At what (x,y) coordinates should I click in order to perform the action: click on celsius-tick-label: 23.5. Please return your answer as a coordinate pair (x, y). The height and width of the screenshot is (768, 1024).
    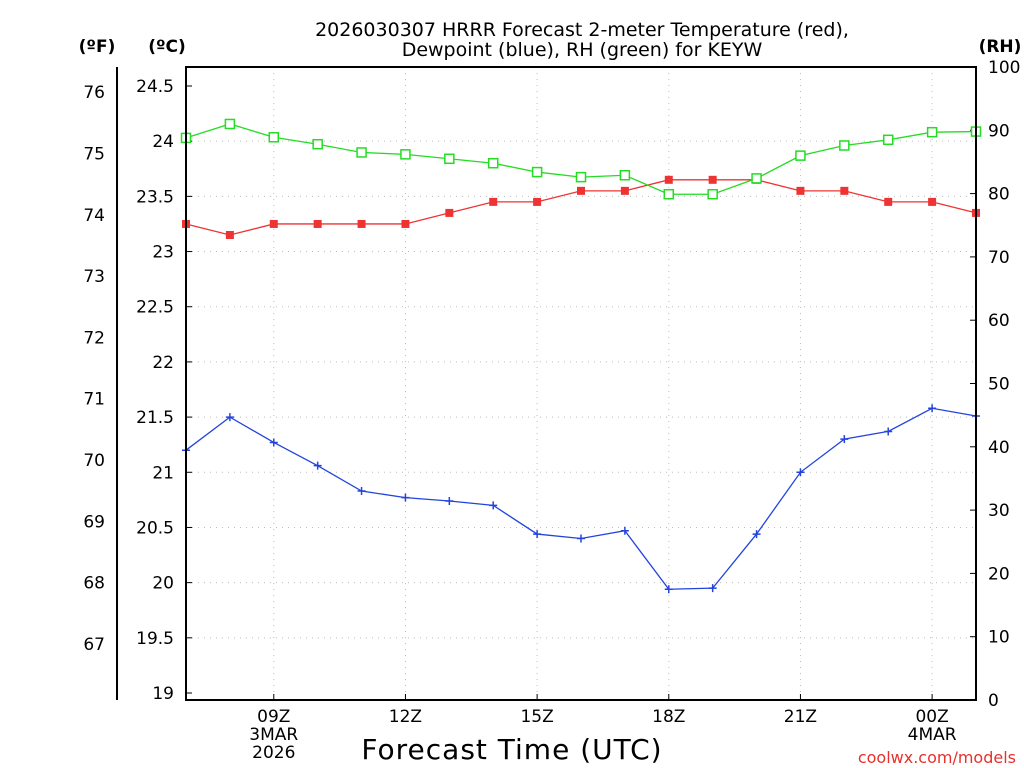
    Looking at the image, I should click on (155, 197).